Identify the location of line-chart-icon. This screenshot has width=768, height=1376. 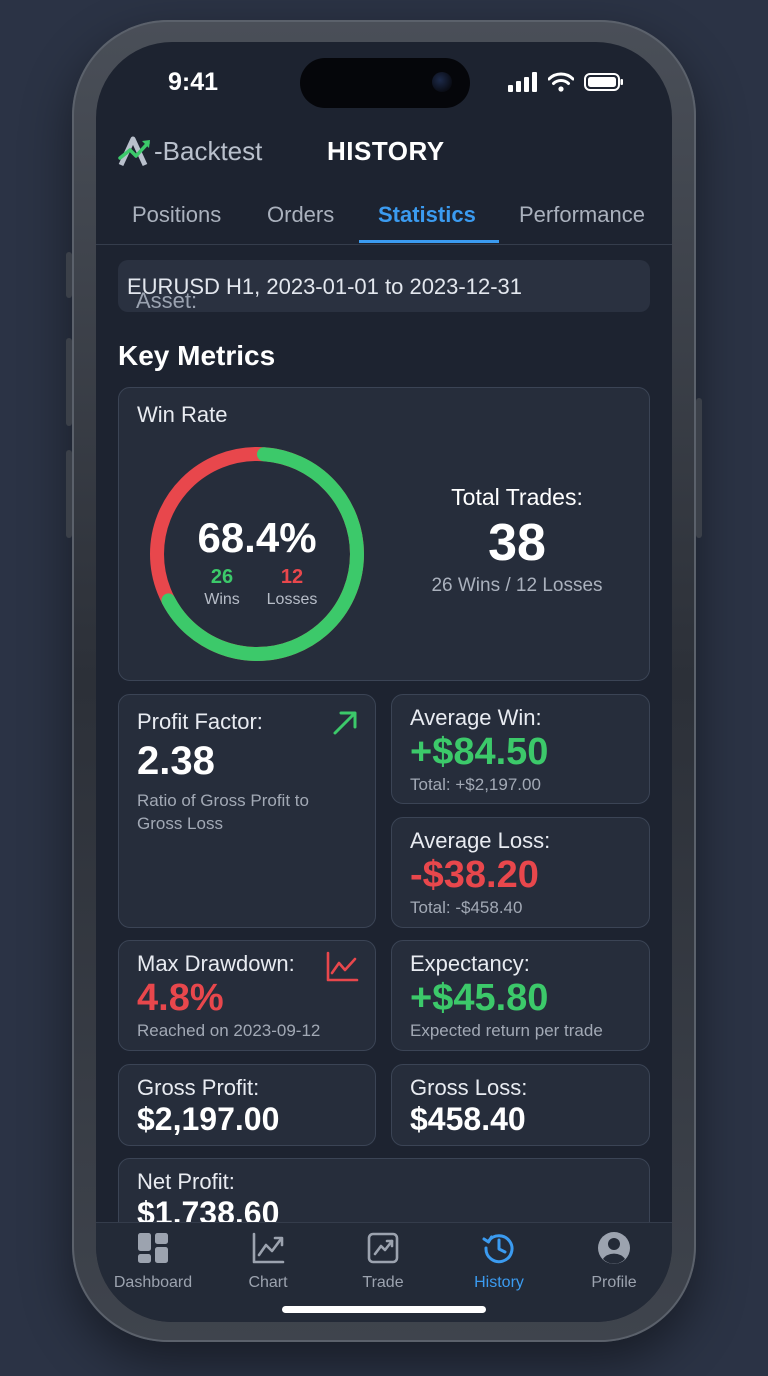
(342, 966).